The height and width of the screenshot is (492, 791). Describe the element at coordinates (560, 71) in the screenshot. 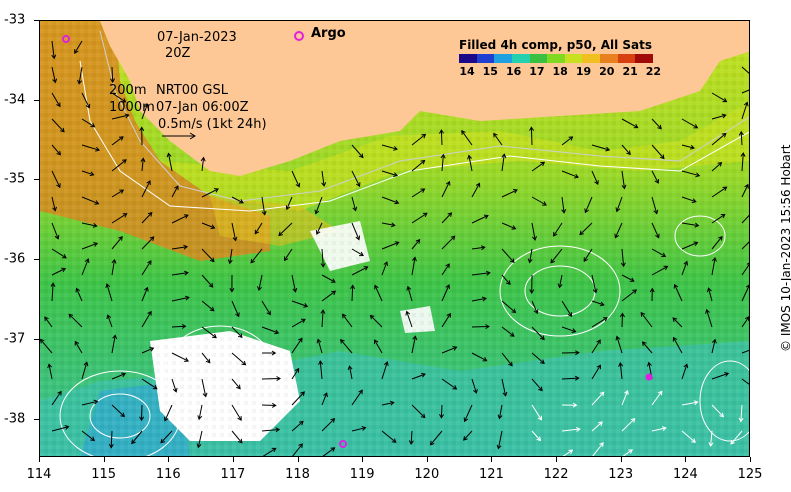

I see `color-bar-tick-label: 18` at that location.